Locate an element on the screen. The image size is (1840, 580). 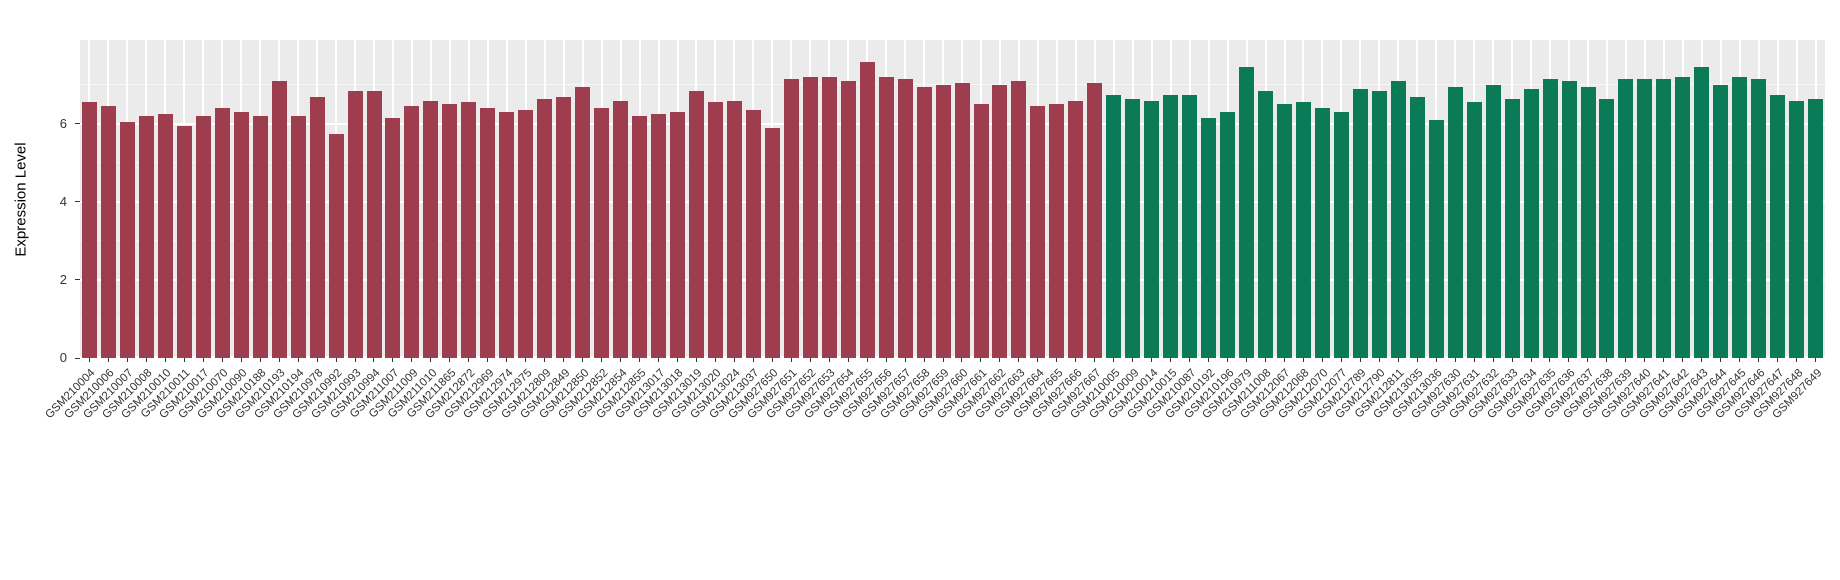
y-tick-label: 2 is located at coordinates (63, 279).